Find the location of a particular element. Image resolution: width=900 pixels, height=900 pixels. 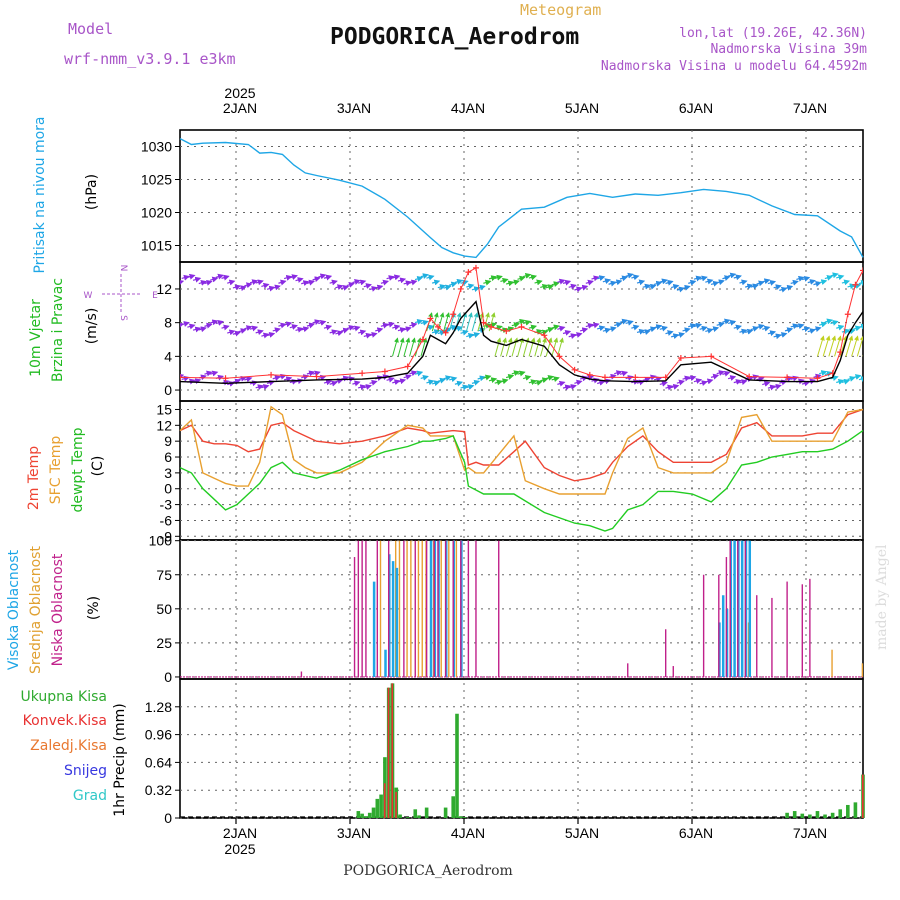

dewpt-label: dewpt Temp is located at coordinates (78, 469).